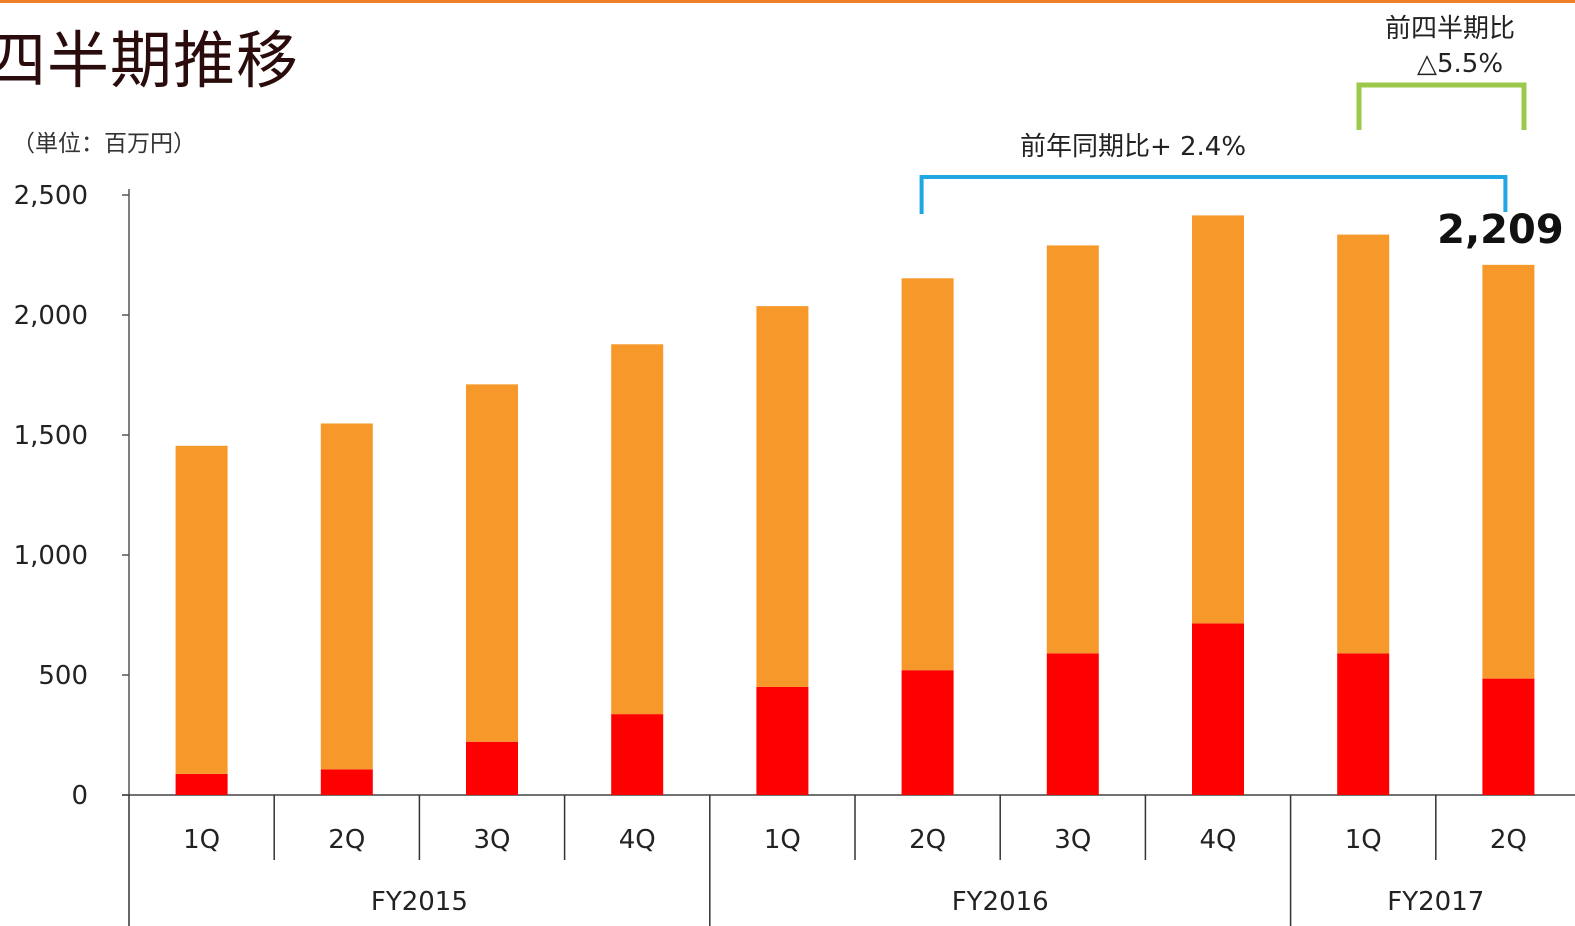  What do you see at coordinates (79, 796) in the screenshot?
I see `y-tick-label: 0` at bounding box center [79, 796].